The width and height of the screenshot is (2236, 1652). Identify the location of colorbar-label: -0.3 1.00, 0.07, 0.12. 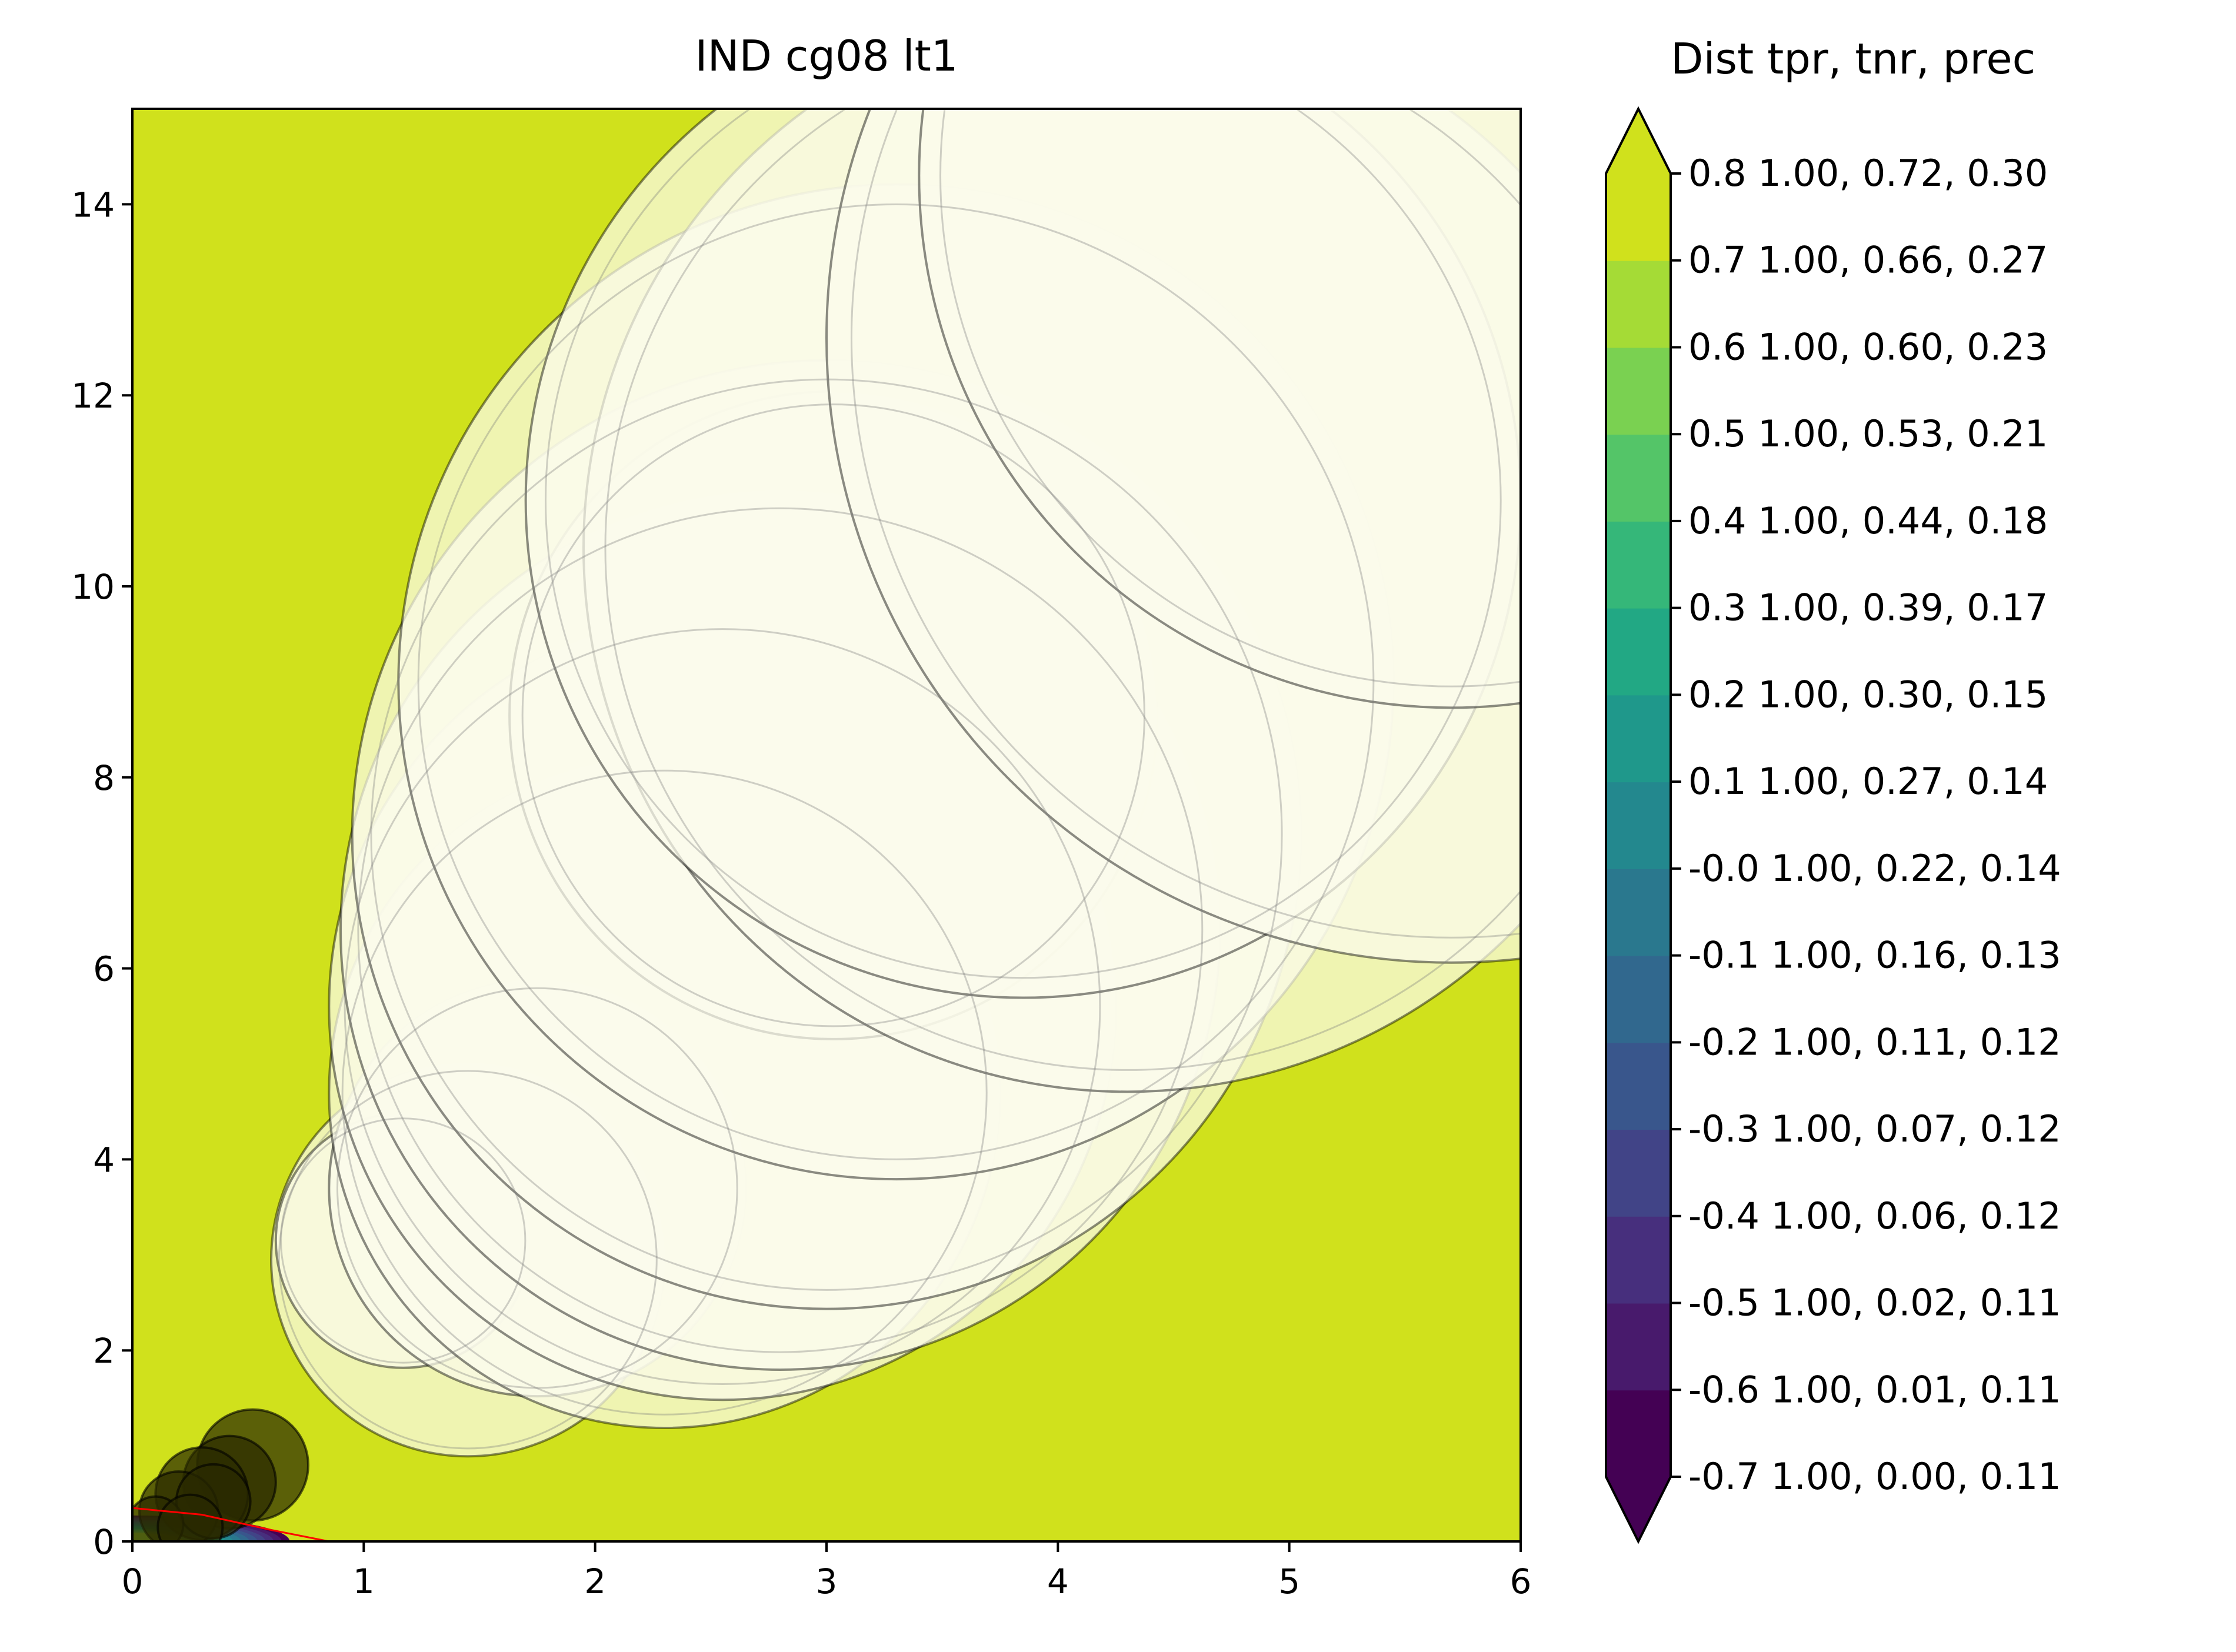
(1874, 1128).